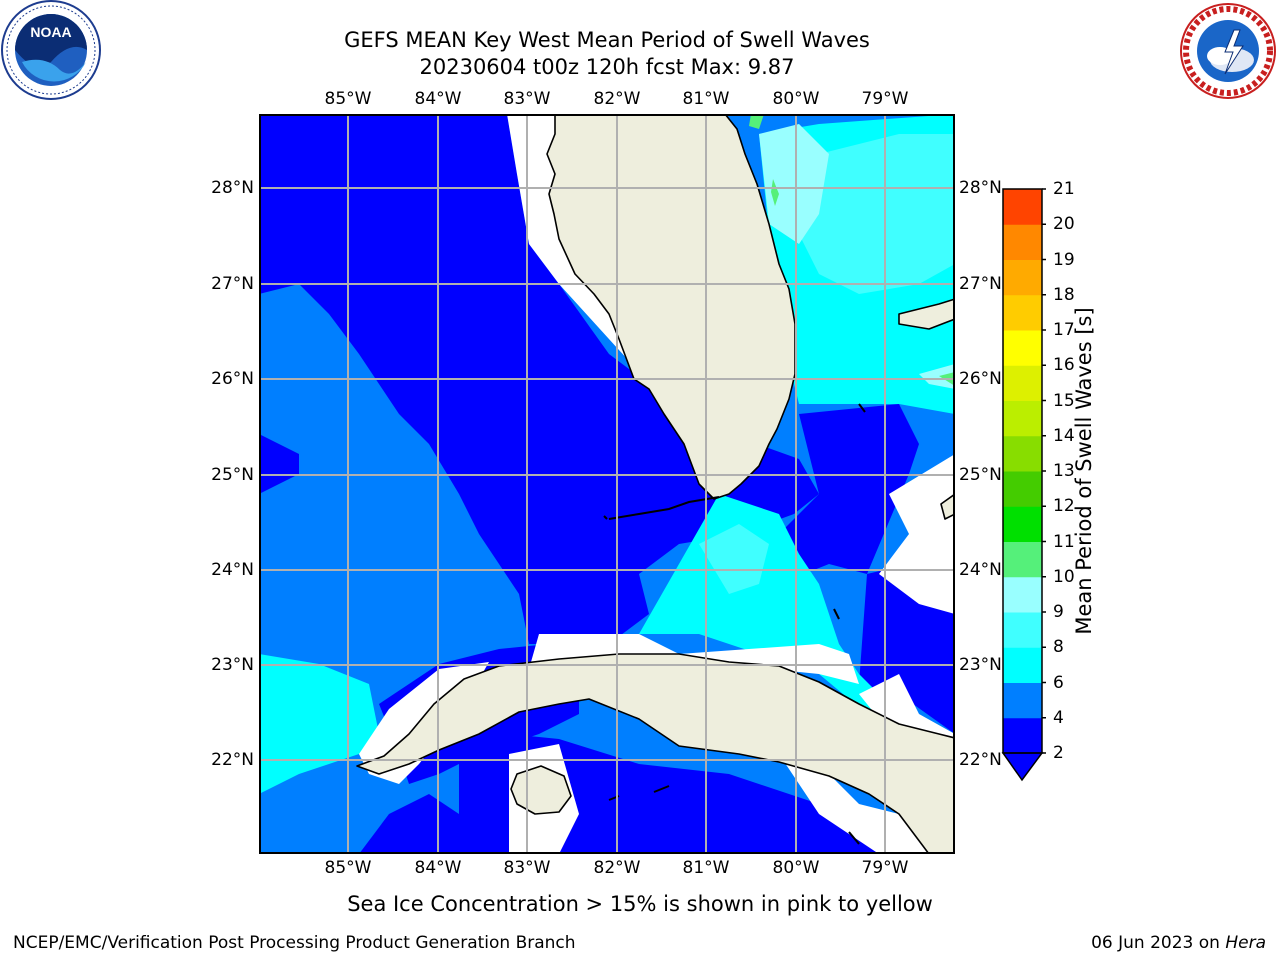  Describe the element at coordinates (1245, 943) in the screenshot. I see `host-name: Hera` at that location.